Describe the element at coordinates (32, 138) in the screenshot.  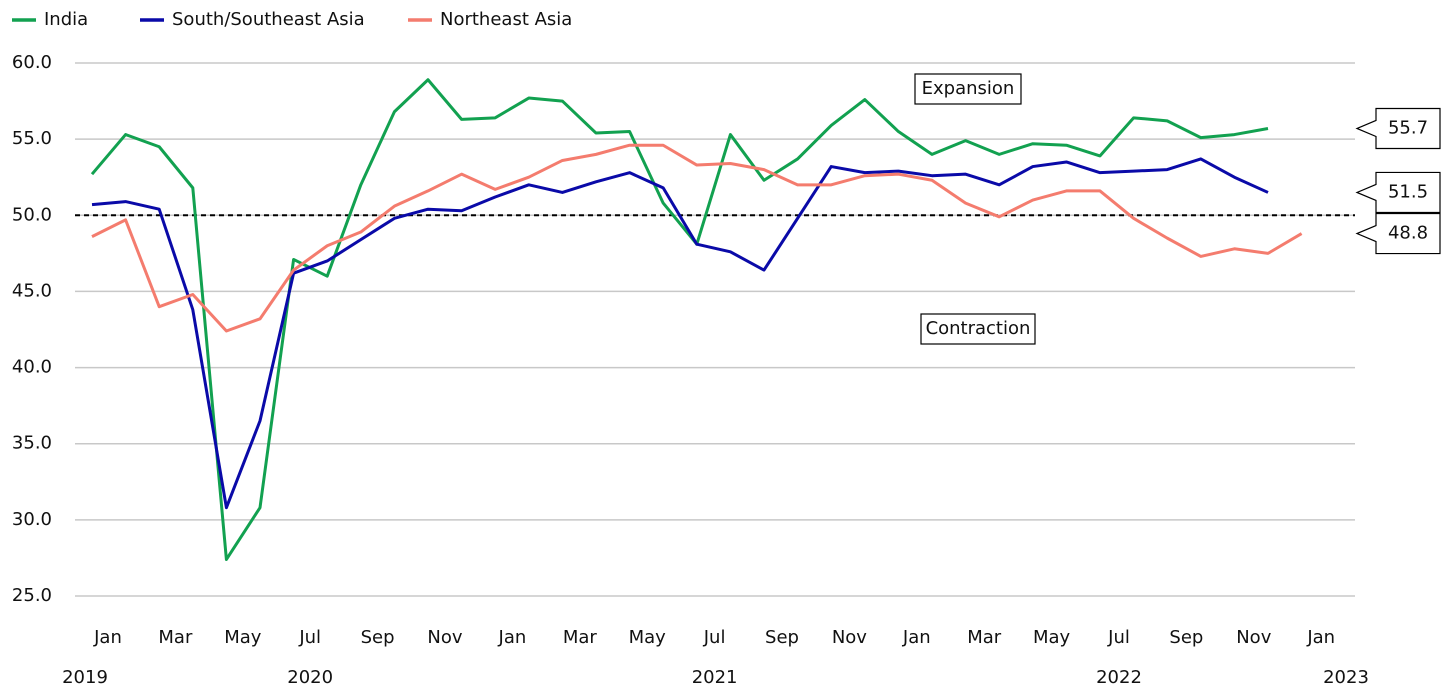
I see `y-tick-label: 55.0` at that location.